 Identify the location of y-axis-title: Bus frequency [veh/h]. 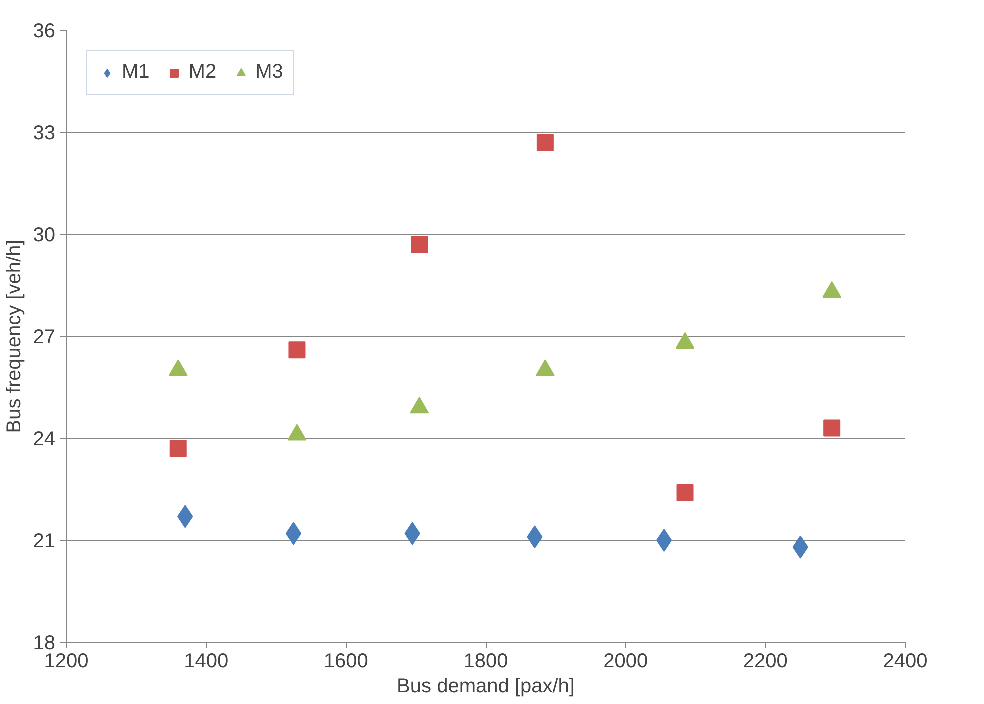
(14, 337).